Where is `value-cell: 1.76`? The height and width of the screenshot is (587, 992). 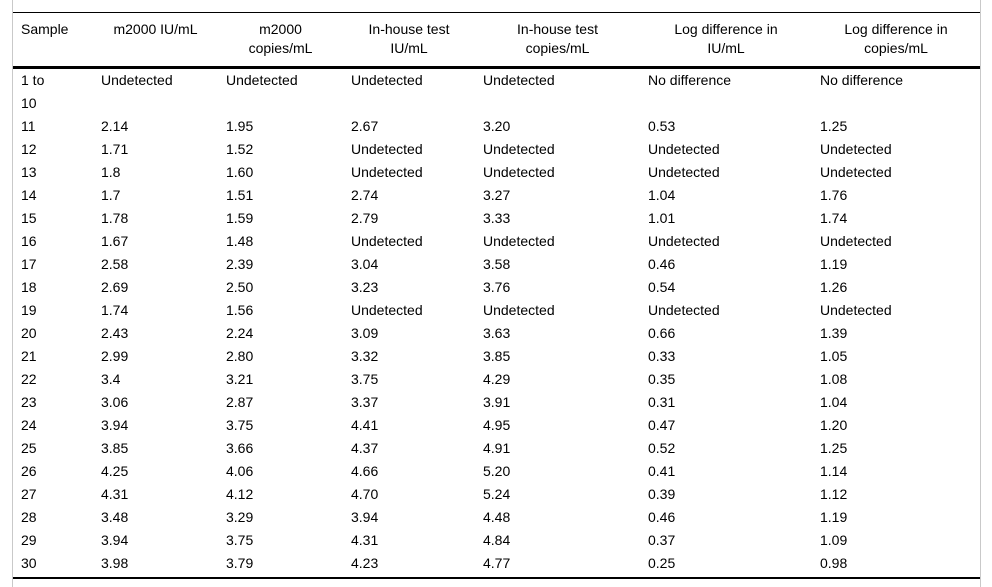 value-cell: 1.76 is located at coordinates (834, 195).